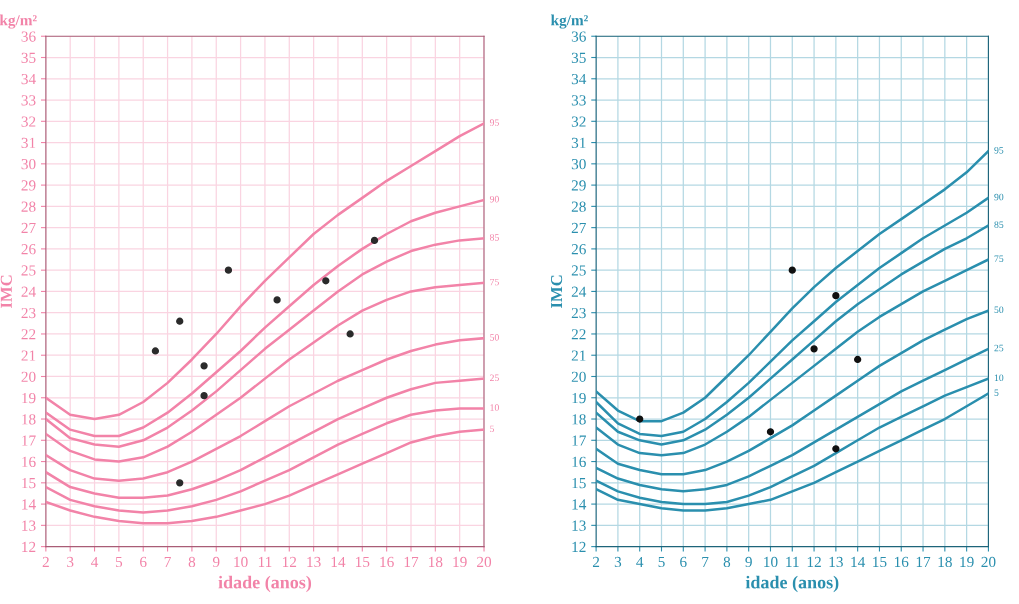 The height and width of the screenshot is (604, 1019). What do you see at coordinates (28, 143) in the screenshot?
I see `y-tick-label: 31` at bounding box center [28, 143].